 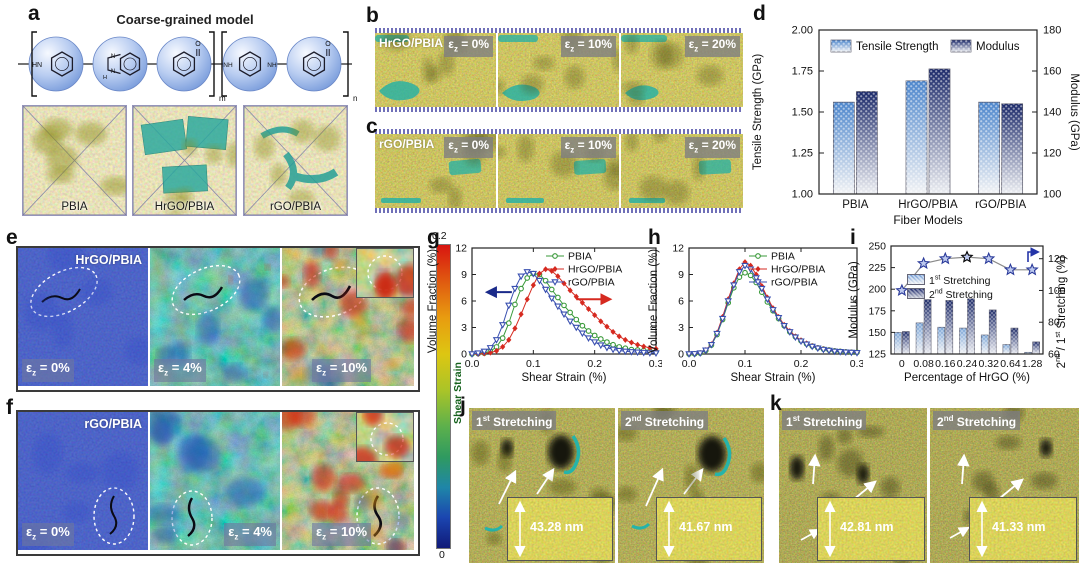 What do you see at coordinates (988, 364) in the screenshot?
I see `svg-text: 0.32` at bounding box center [988, 364].